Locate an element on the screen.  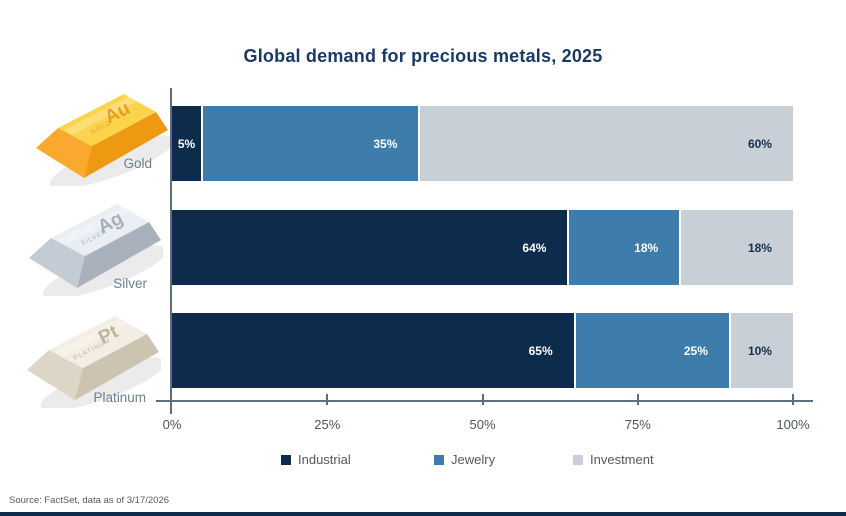
bar-row-gold: 5% 35% 60% is located at coordinates (482, 143).